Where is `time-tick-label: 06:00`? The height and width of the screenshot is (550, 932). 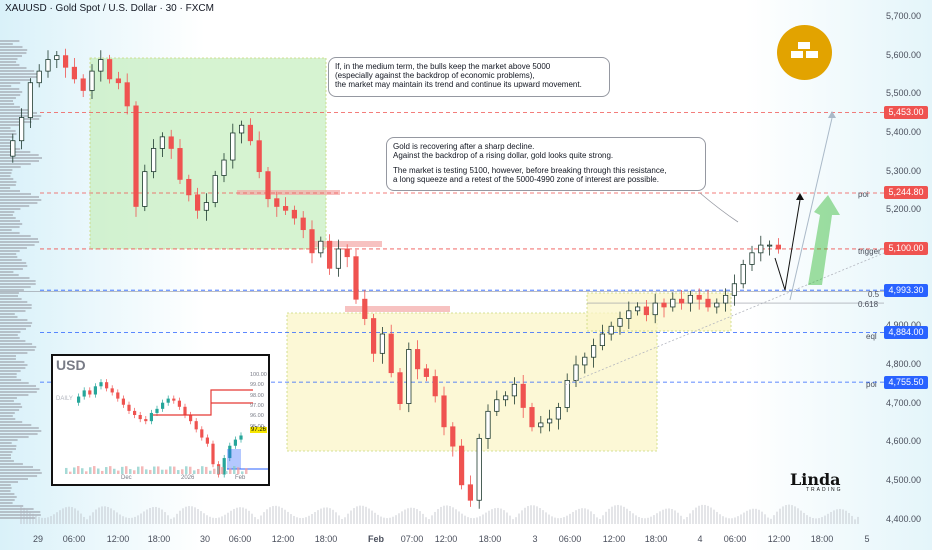 time-tick-label: 06:00 is located at coordinates (240, 539).